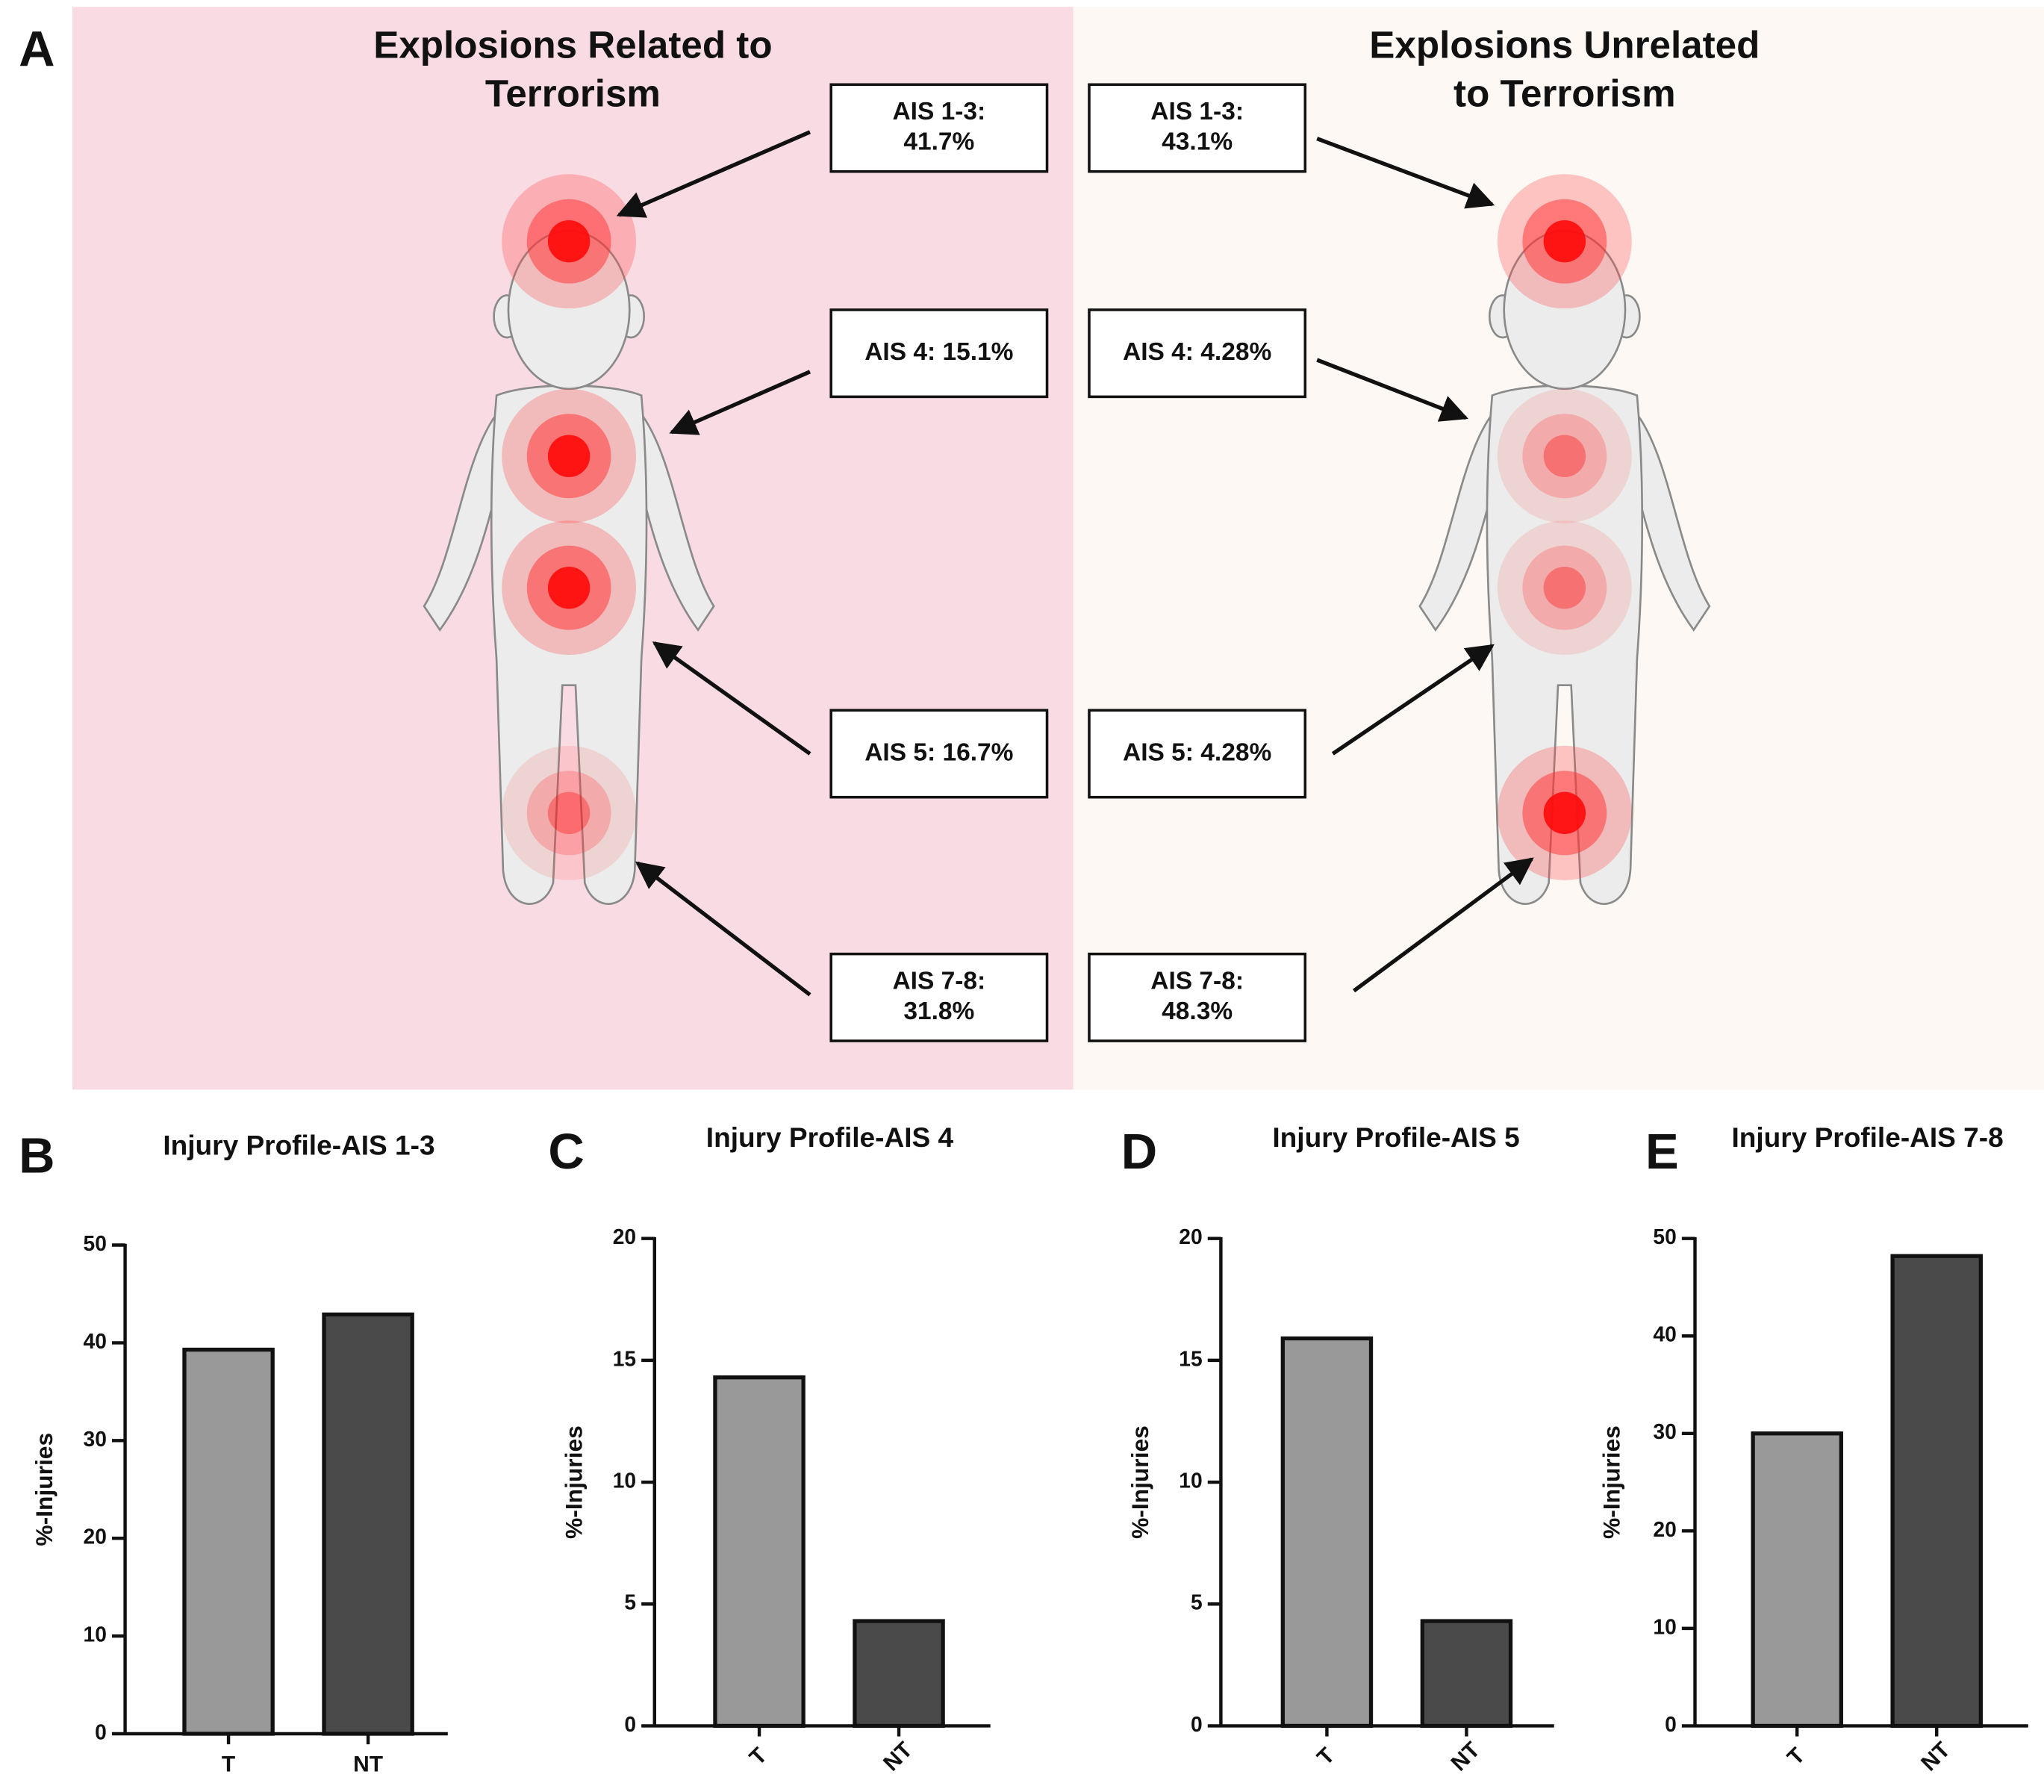  Describe the element at coordinates (298, 1145) in the screenshot. I see `chart-title: Injury Profile-AIS 1-3` at that location.